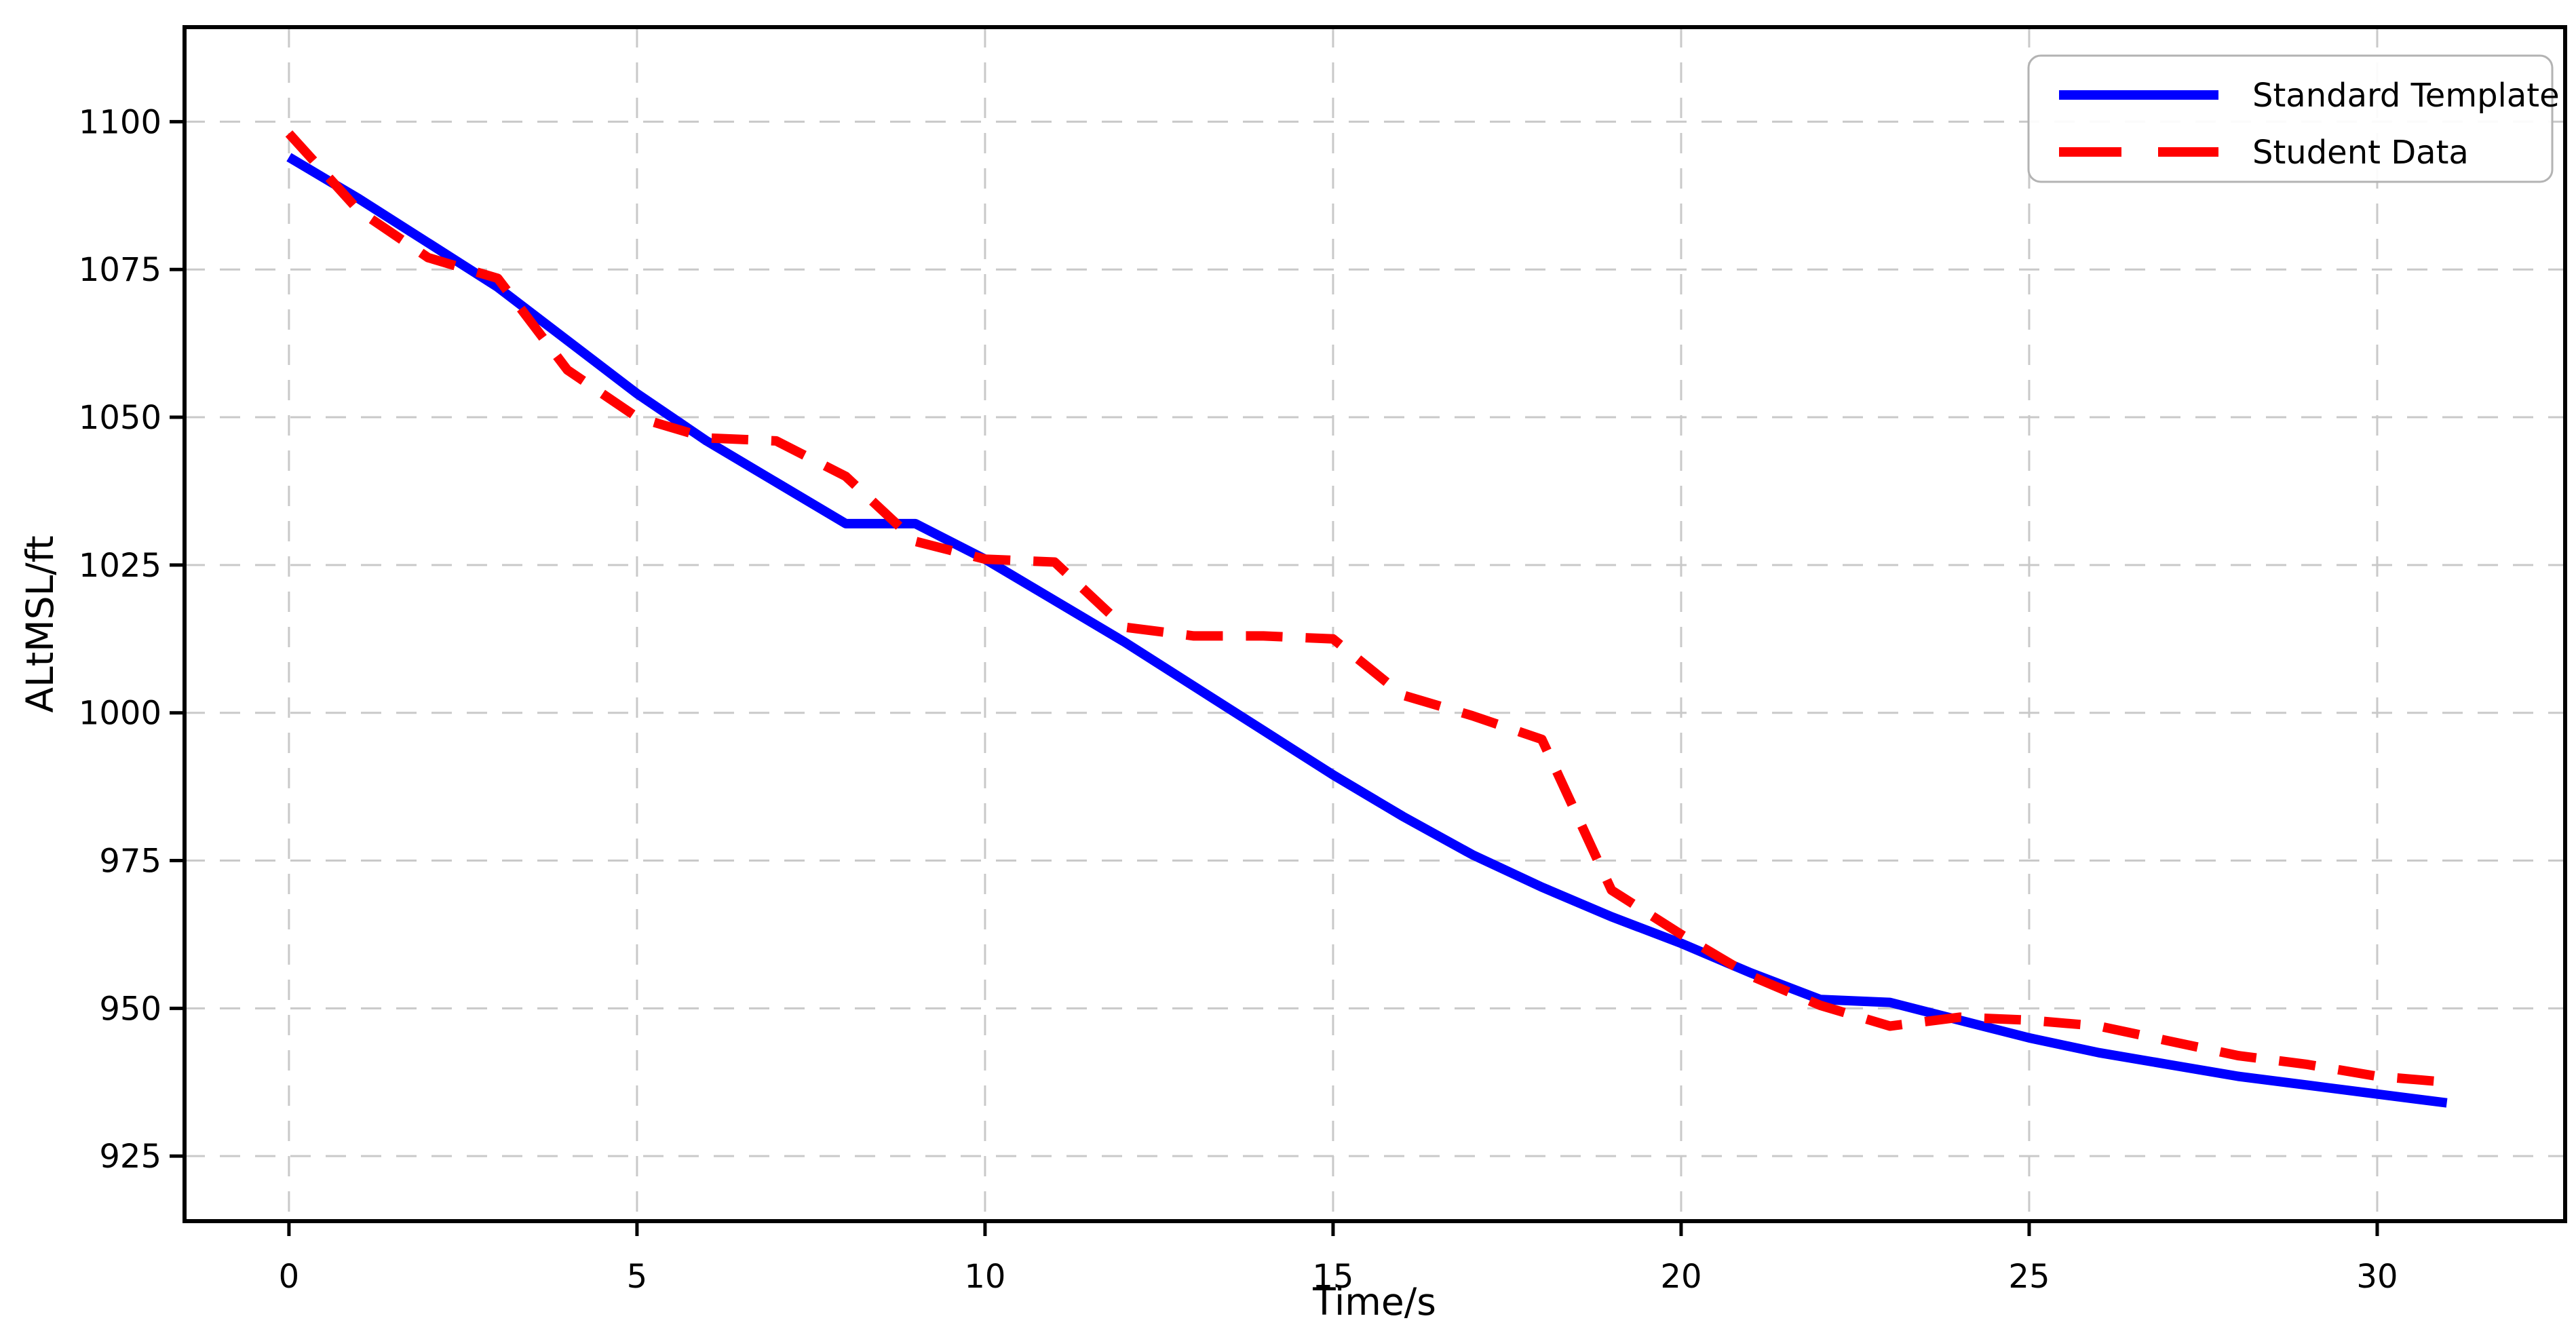 The image size is (2576, 1329). I want to click on y-axis: 925 950 975 1000 1025 1050 1075 1100, so click(132, 639).